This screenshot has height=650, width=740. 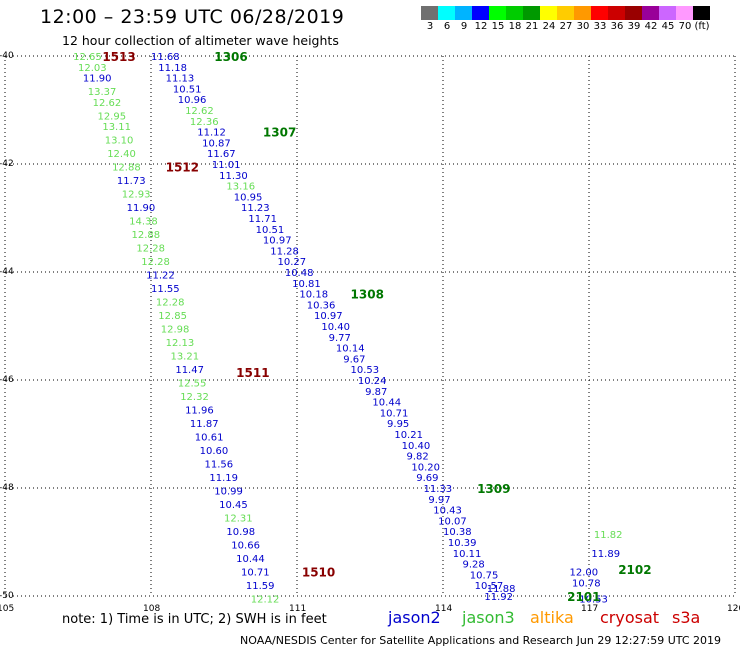 I want to click on wave-height-label: 9.67, so click(x=354, y=359).